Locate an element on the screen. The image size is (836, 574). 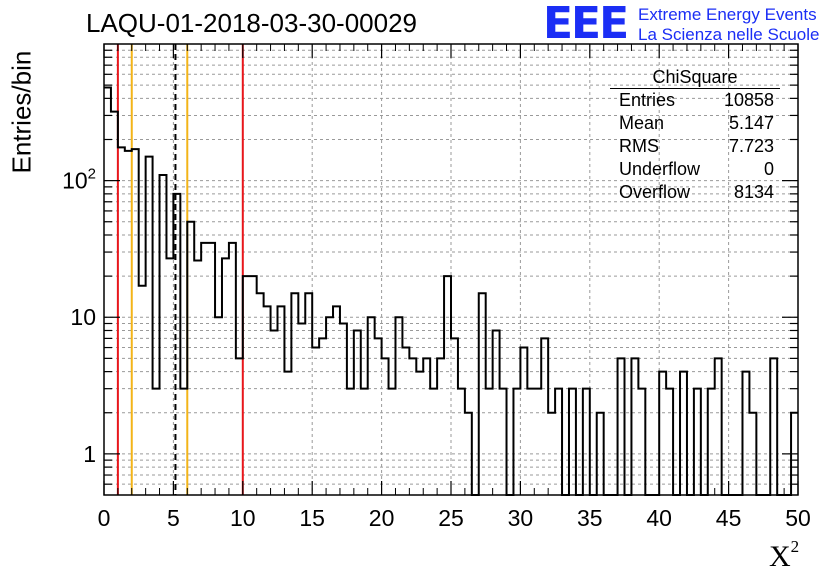
x-tick-label: 50 is located at coordinates (798, 518).